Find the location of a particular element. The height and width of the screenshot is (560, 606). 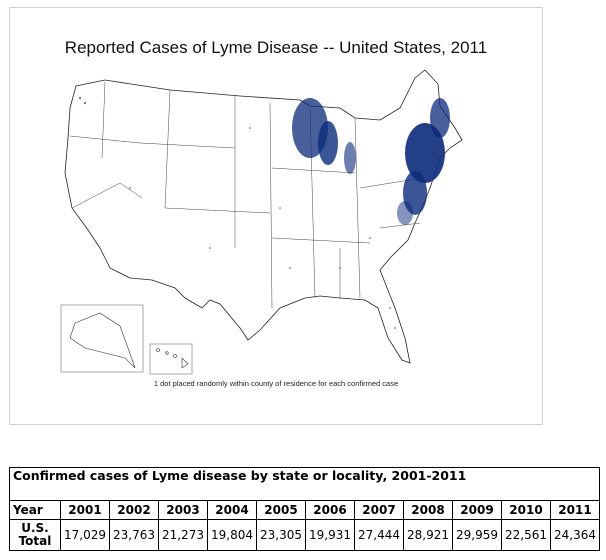

year-cell: 2009 is located at coordinates (477, 510).